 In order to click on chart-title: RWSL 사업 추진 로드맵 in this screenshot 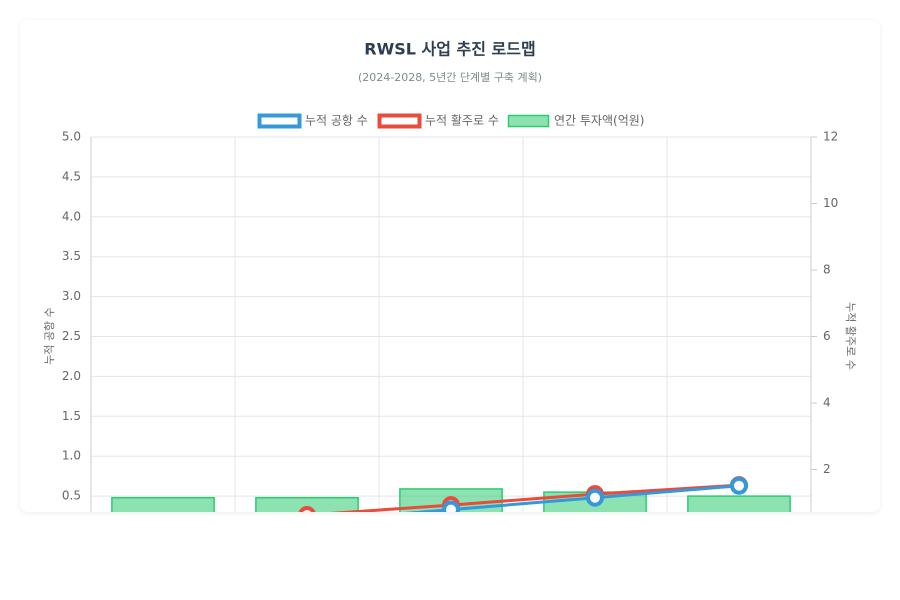, I will do `click(449, 49)`.